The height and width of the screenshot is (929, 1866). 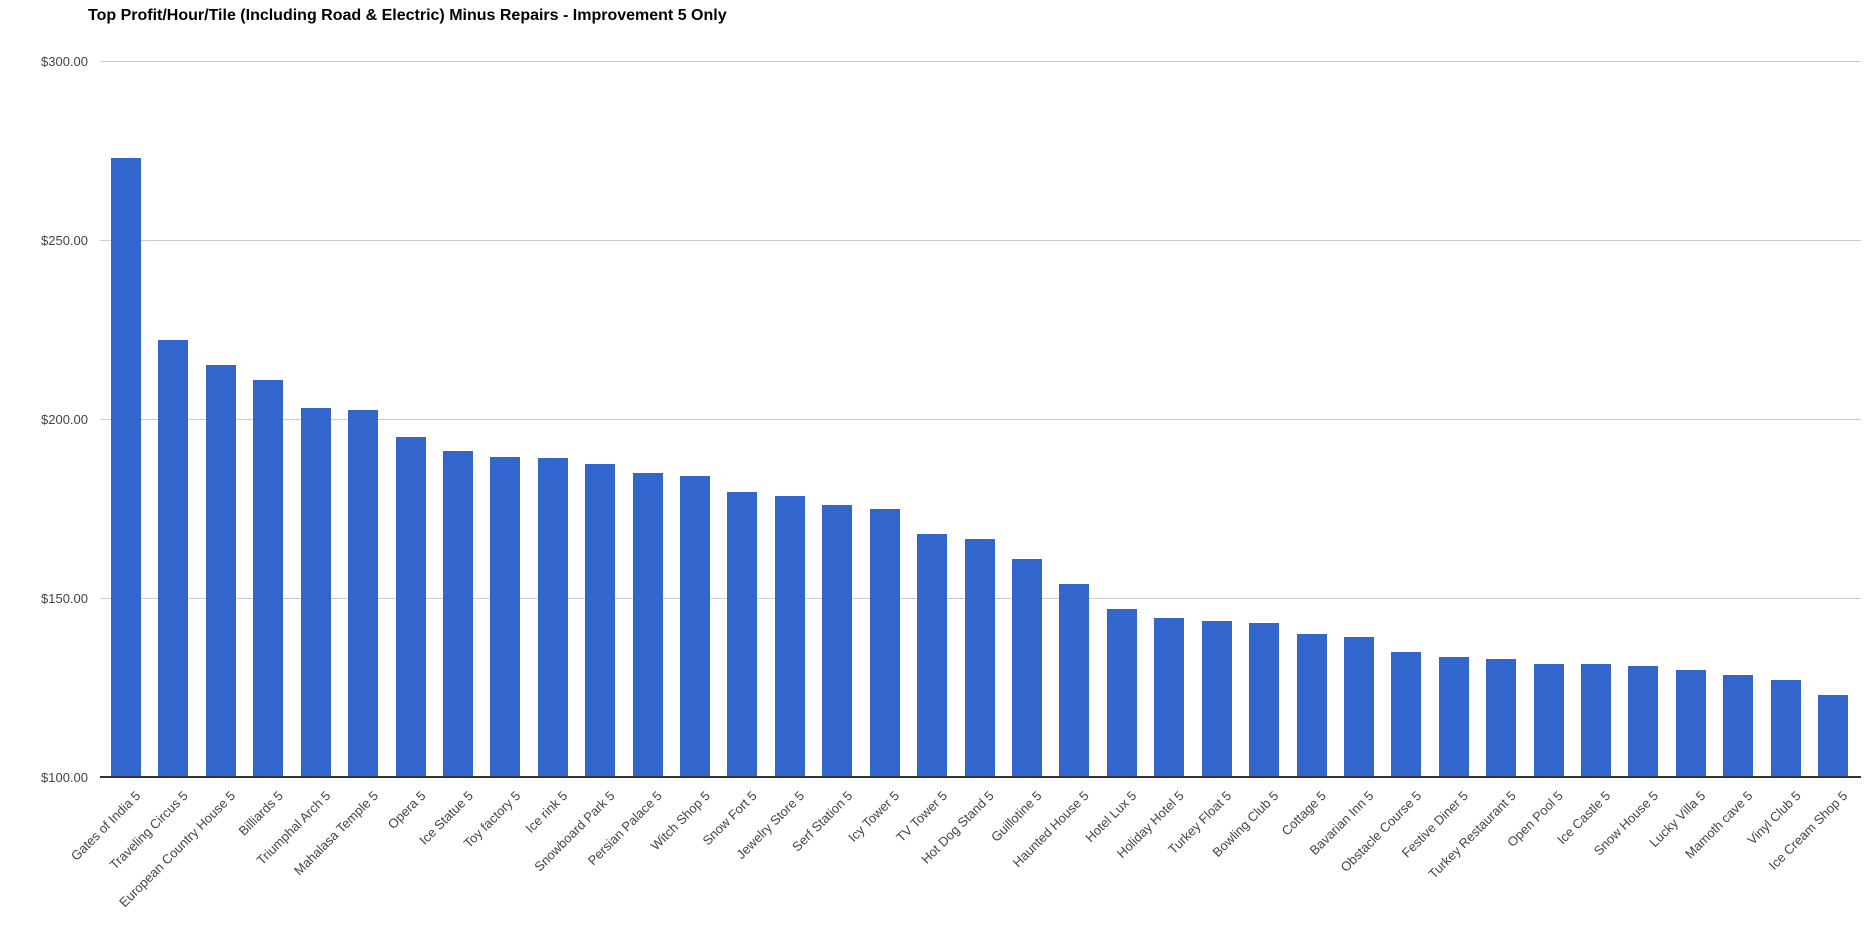 What do you see at coordinates (335, 833) in the screenshot?
I see `x-tick-label-text: Mahalasa Temple 5` at bounding box center [335, 833].